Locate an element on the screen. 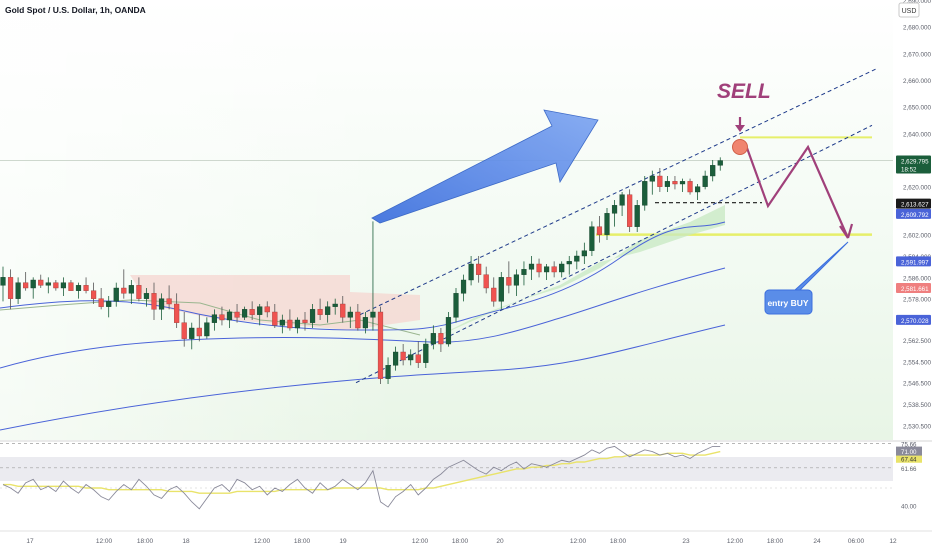  y-tick-label: 2,530.500 is located at coordinates (917, 426).